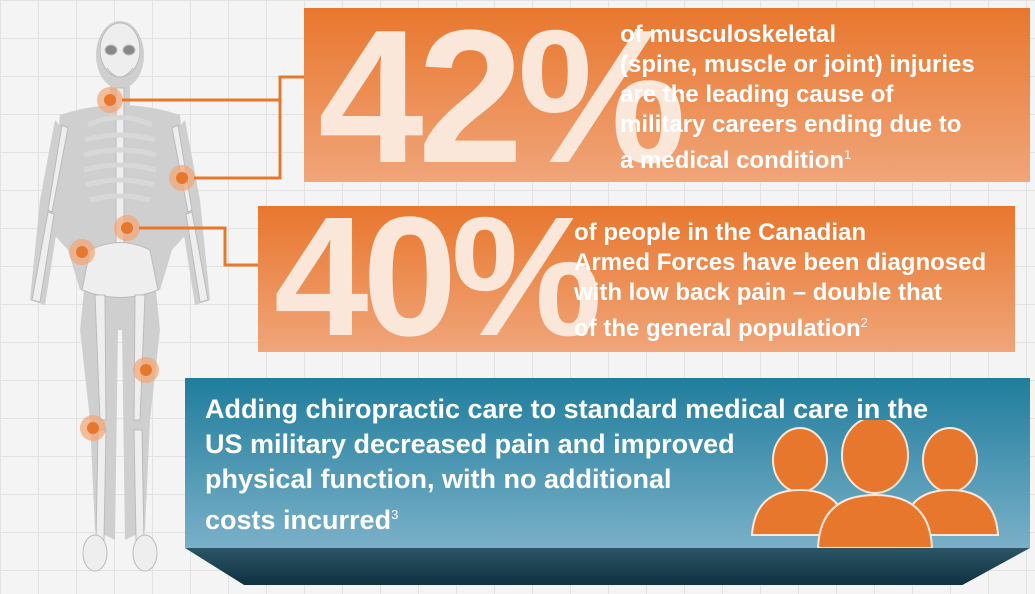 Image resolution: width=1035 pixels, height=594 pixels. Describe the element at coordinates (438, 277) in the screenshot. I see `stat-value: 40%` at that location.